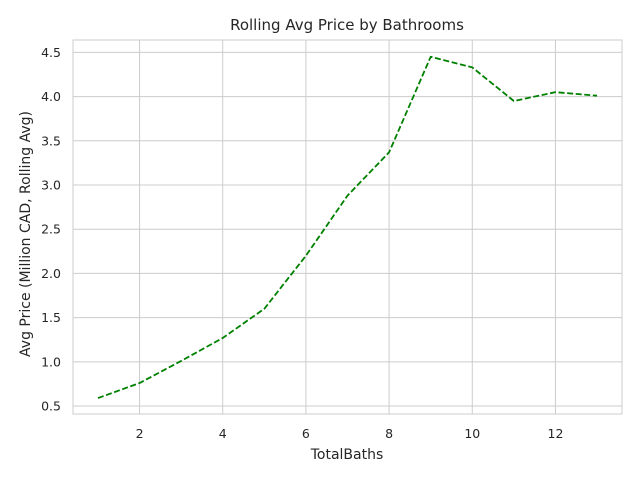 The width and height of the screenshot is (640, 480). What do you see at coordinates (347, 25) in the screenshot?
I see `chart-title: Rolling Avg Price by Bathrooms` at bounding box center [347, 25].